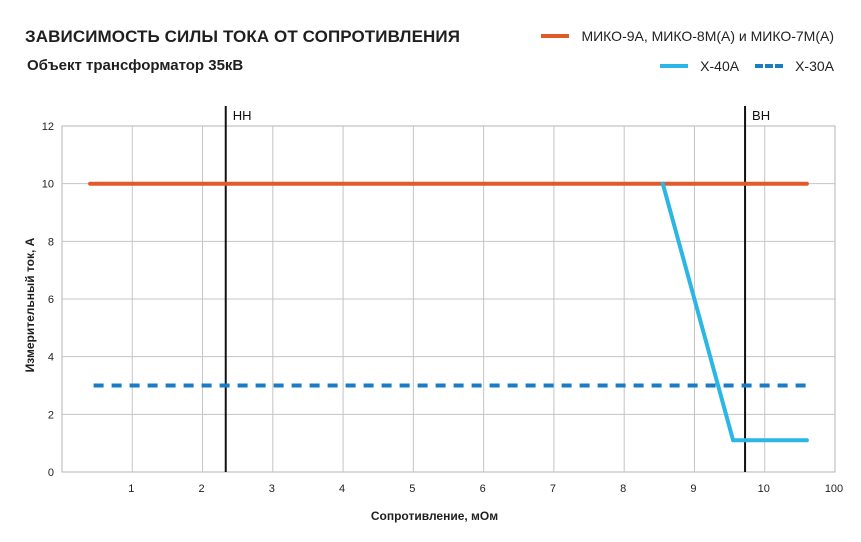  Describe the element at coordinates (135, 65) in the screenshot. I see `chart-subtitle: Объект трансформатор 35кВ` at that location.